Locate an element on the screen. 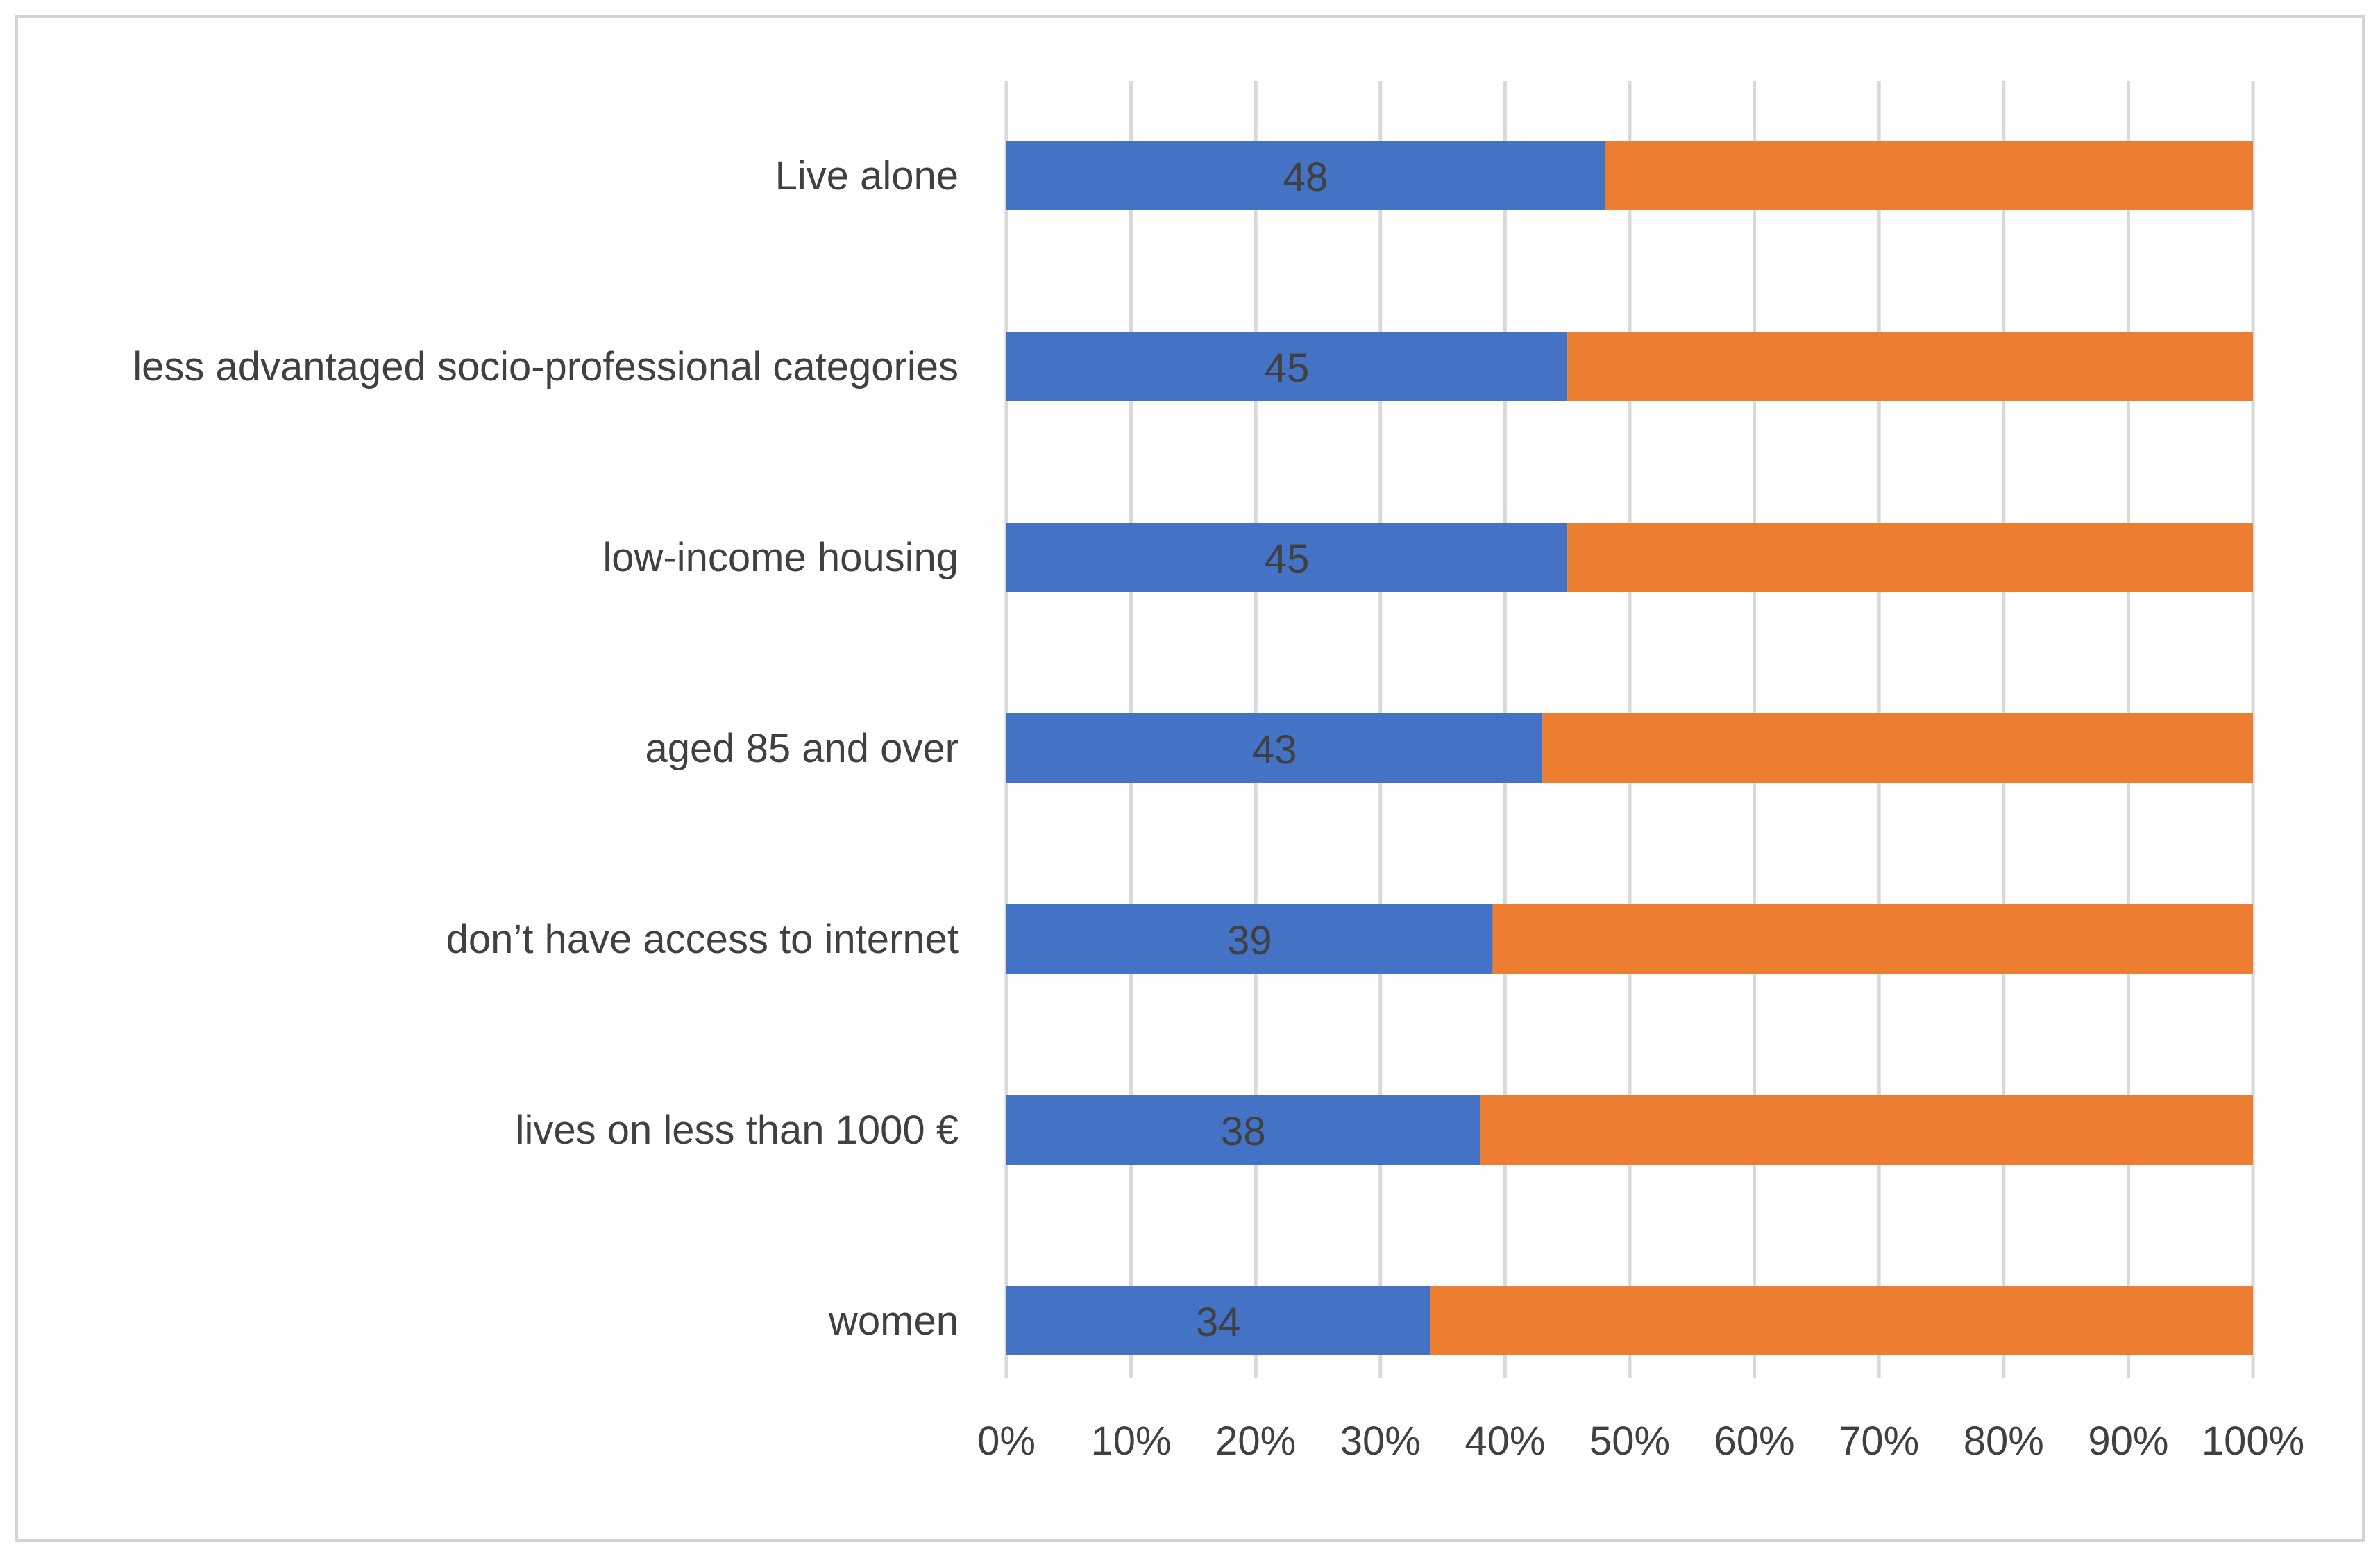  data-label-low-income-housing: 45 is located at coordinates (1287, 559).